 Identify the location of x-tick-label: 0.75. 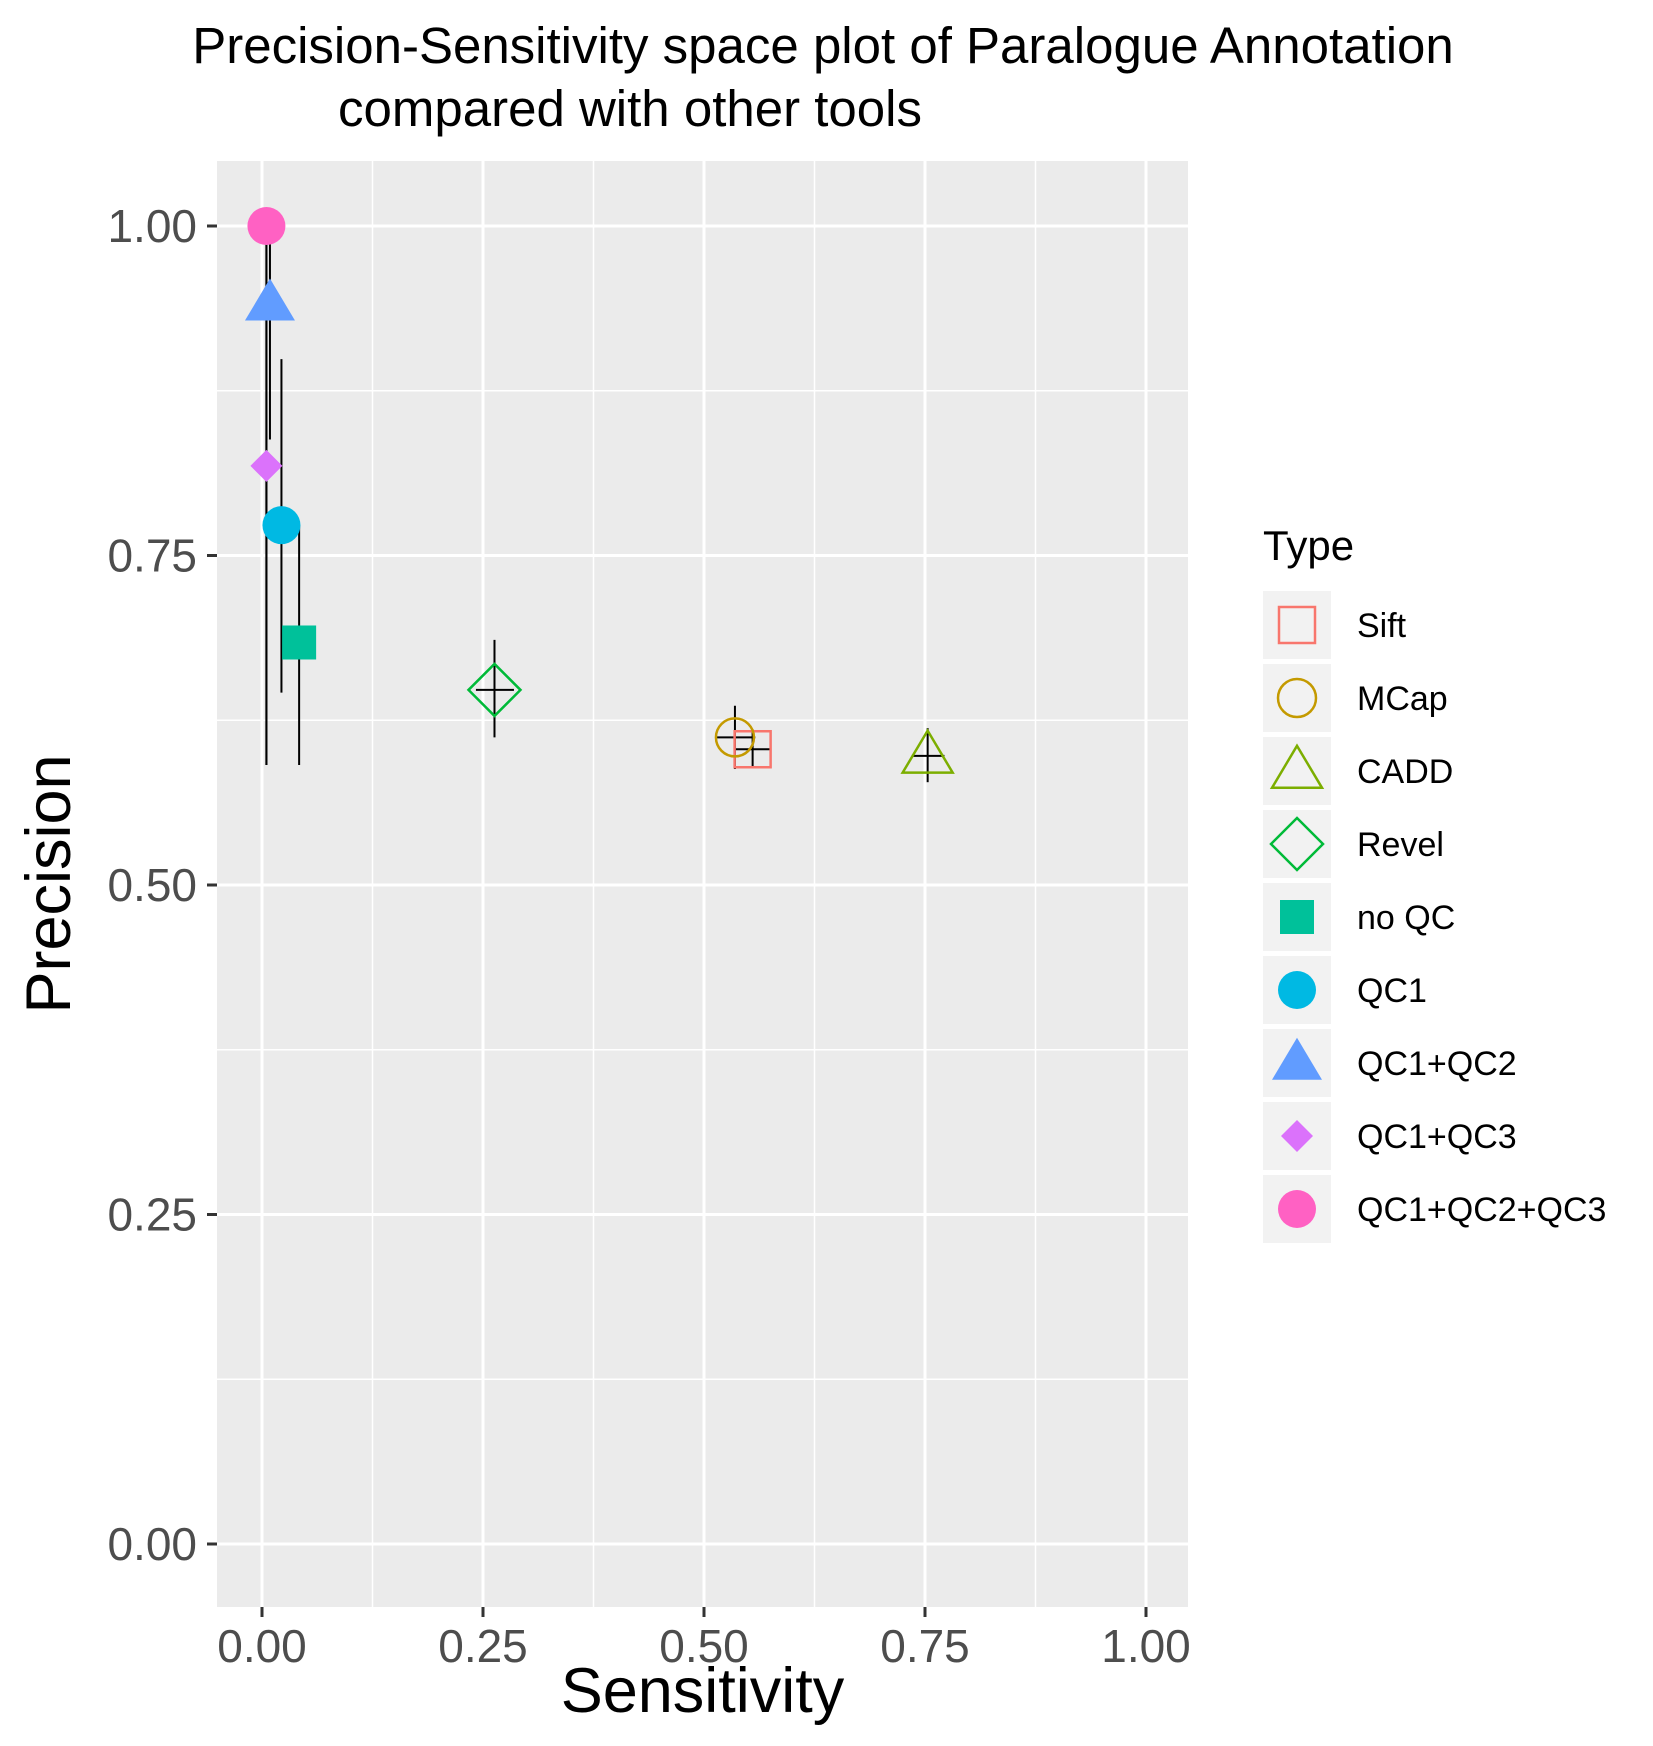
(925, 1646).